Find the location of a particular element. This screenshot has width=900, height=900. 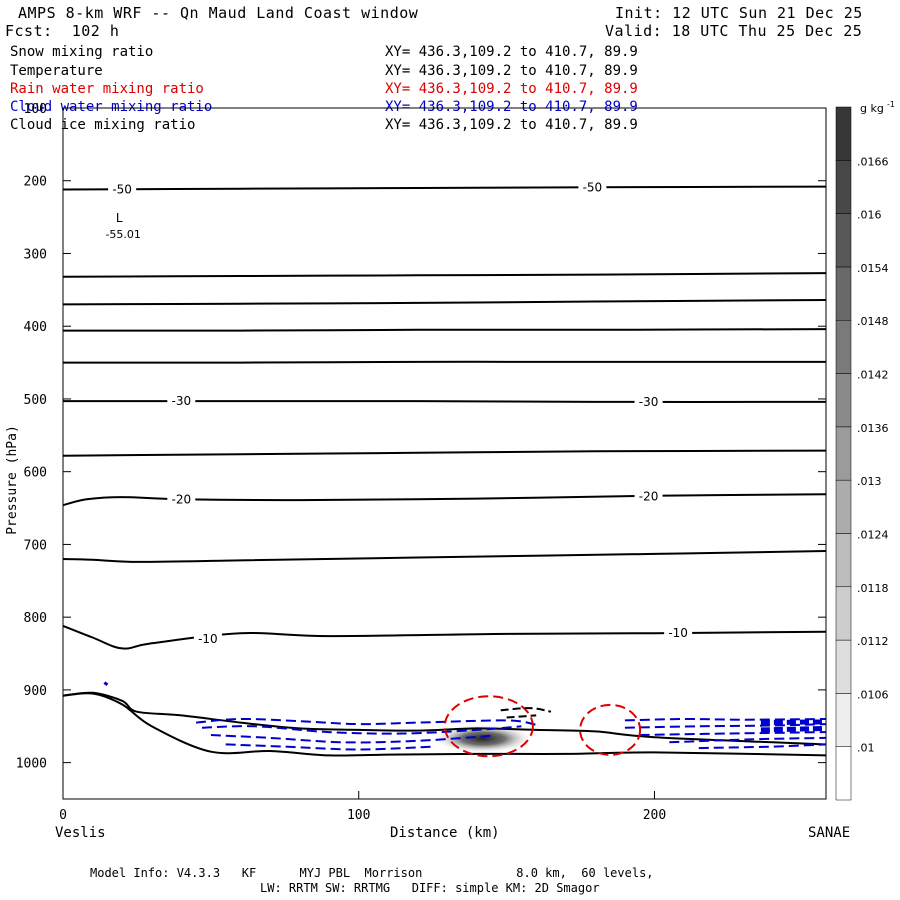

colorbar-tick-label: .0118 is located at coordinates (873, 588).